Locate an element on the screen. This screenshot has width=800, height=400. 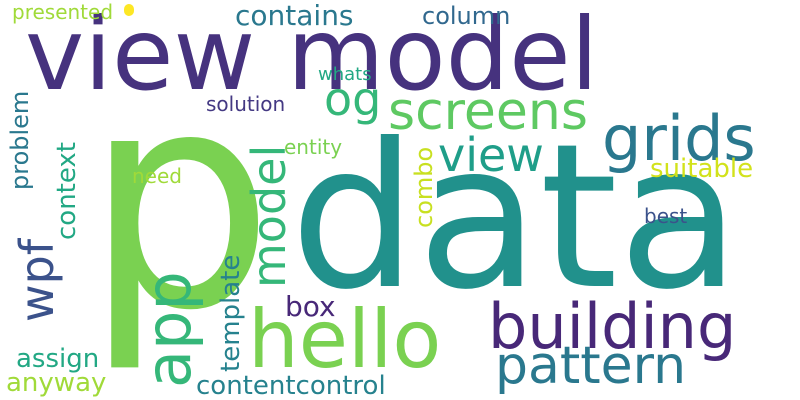
word-anyway: anyway is located at coordinates (56, 383).